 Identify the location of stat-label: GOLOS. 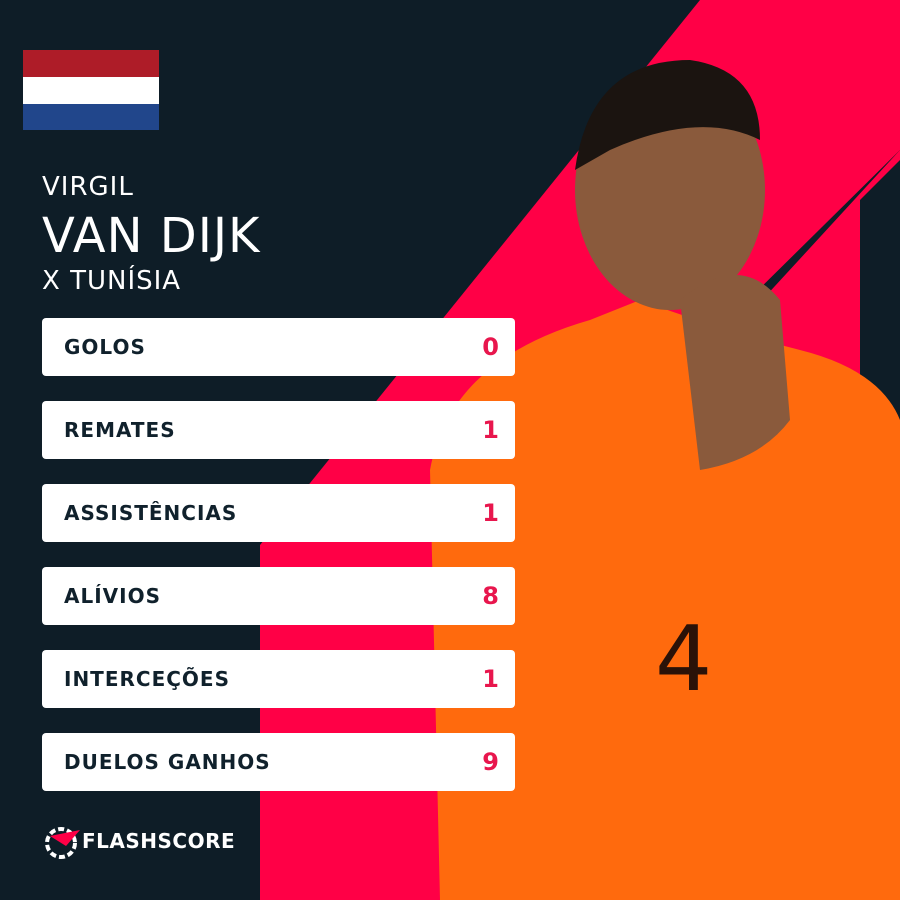
(105, 347).